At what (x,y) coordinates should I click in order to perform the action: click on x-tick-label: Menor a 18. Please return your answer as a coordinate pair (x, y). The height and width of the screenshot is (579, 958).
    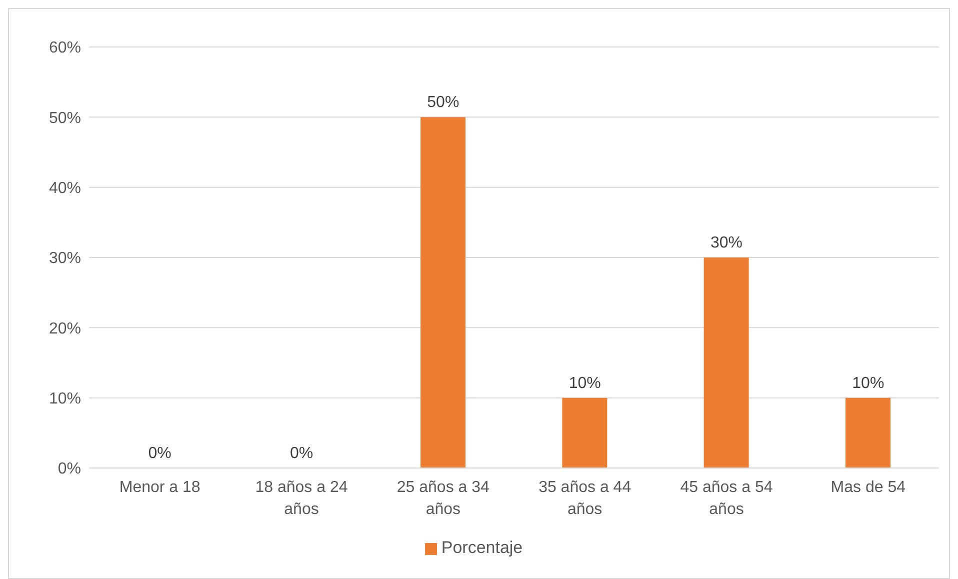
    Looking at the image, I should click on (159, 487).